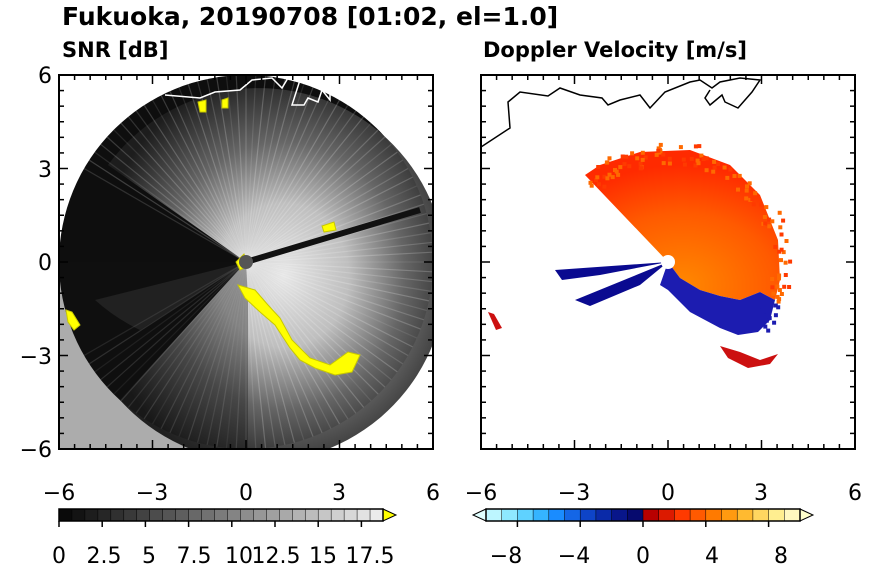 The width and height of the screenshot is (870, 574). What do you see at coordinates (390, 515) in the screenshot?
I see `colorbar-over-triangle` at bounding box center [390, 515].